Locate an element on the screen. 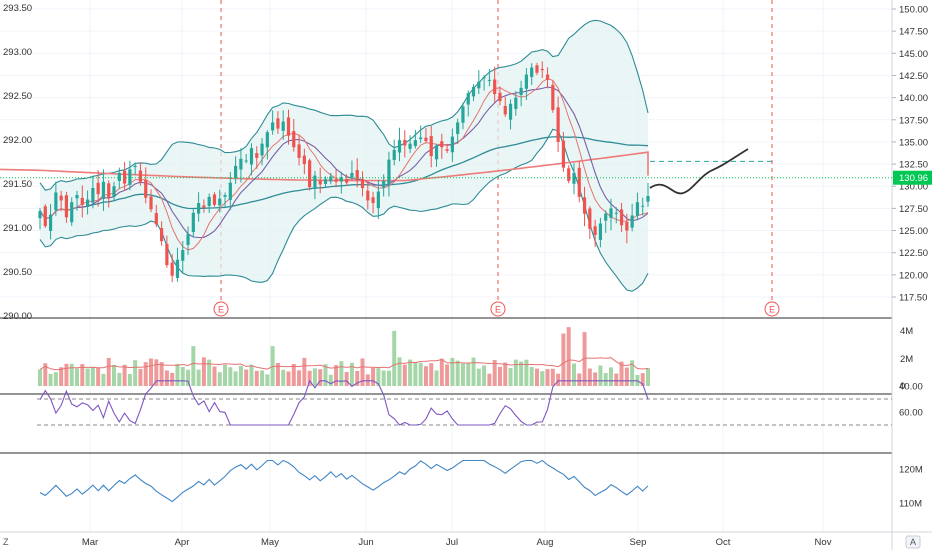 Image resolution: width=932 pixels, height=555 pixels. left-axis-label: 292.50 is located at coordinates (17, 96).